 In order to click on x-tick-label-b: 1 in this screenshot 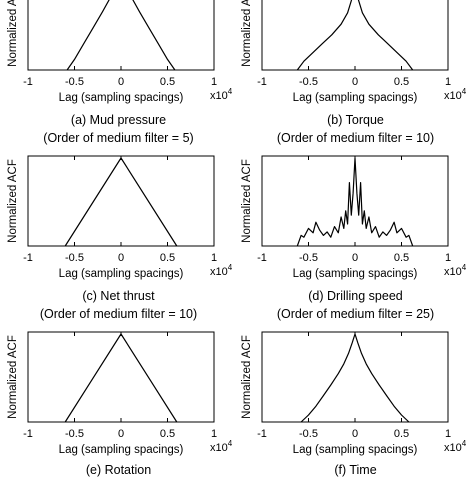, I will do `click(448, 82)`.